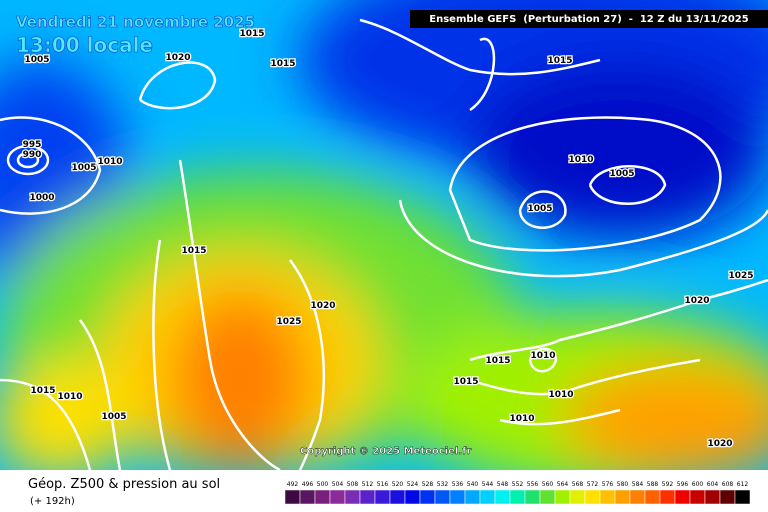 This screenshot has height=512, width=768. Describe the element at coordinates (728, 484) in the screenshot. I see `scale-label: 608` at that location.